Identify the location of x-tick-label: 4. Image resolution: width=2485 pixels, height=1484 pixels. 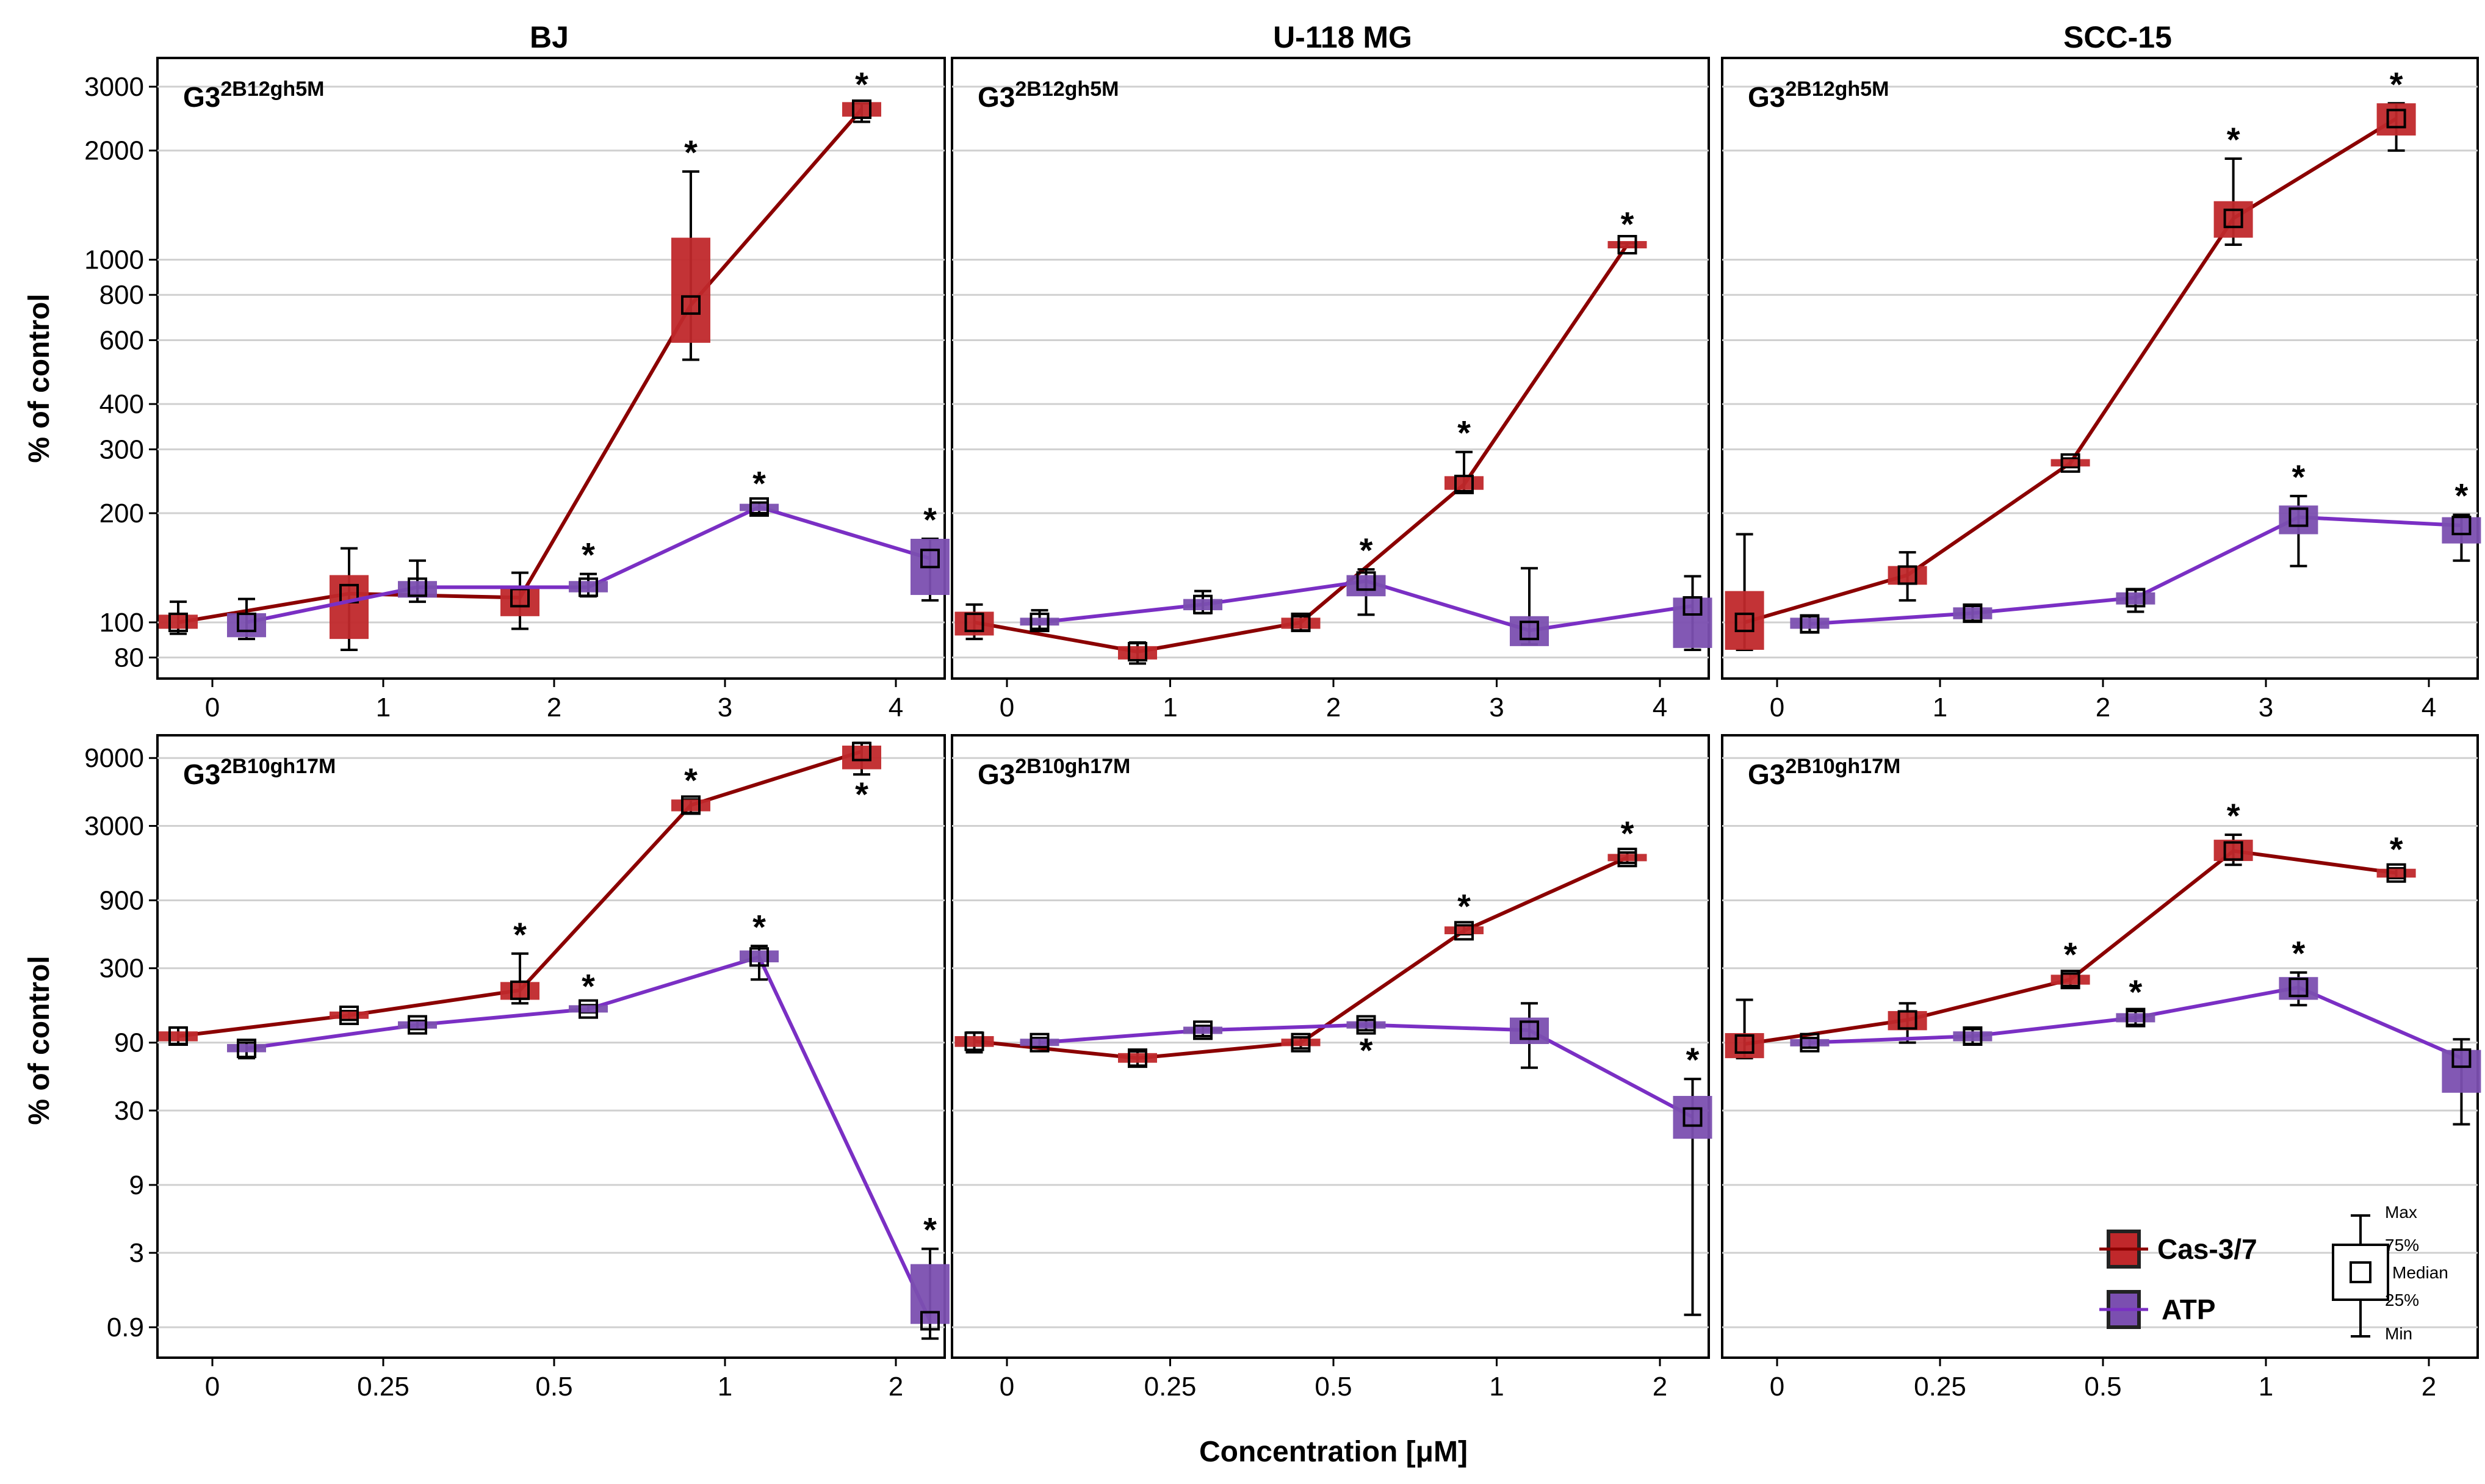
(2429, 707).